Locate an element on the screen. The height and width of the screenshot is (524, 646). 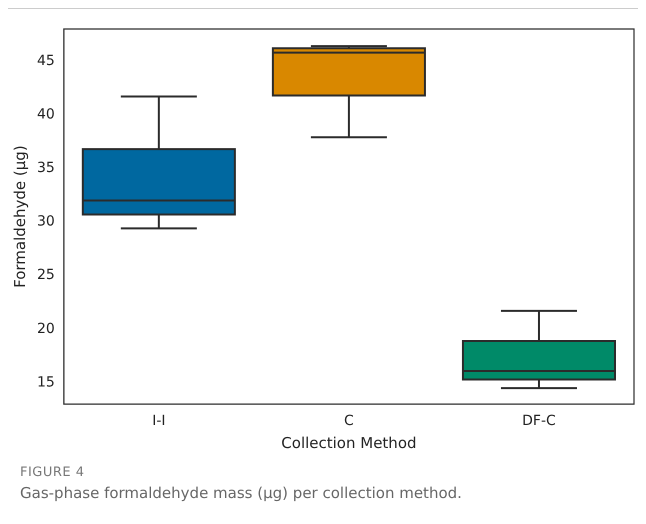
y-tick-label: 45 is located at coordinates (45, 60).